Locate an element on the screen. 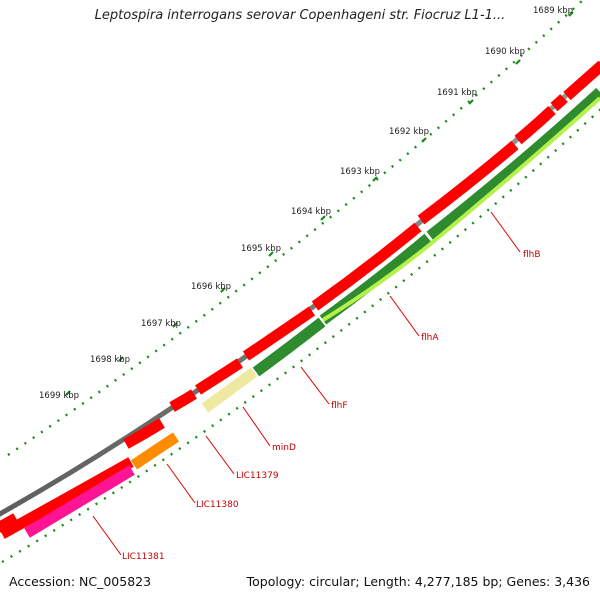 Image resolution: width=600 pixels, height=604 pixels. gene-label: flhA is located at coordinates (430, 338).